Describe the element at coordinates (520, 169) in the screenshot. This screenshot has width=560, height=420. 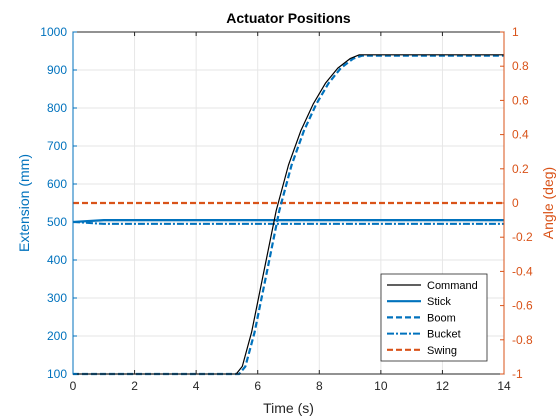
I see `y-right-tick-label: 0.2` at that location.